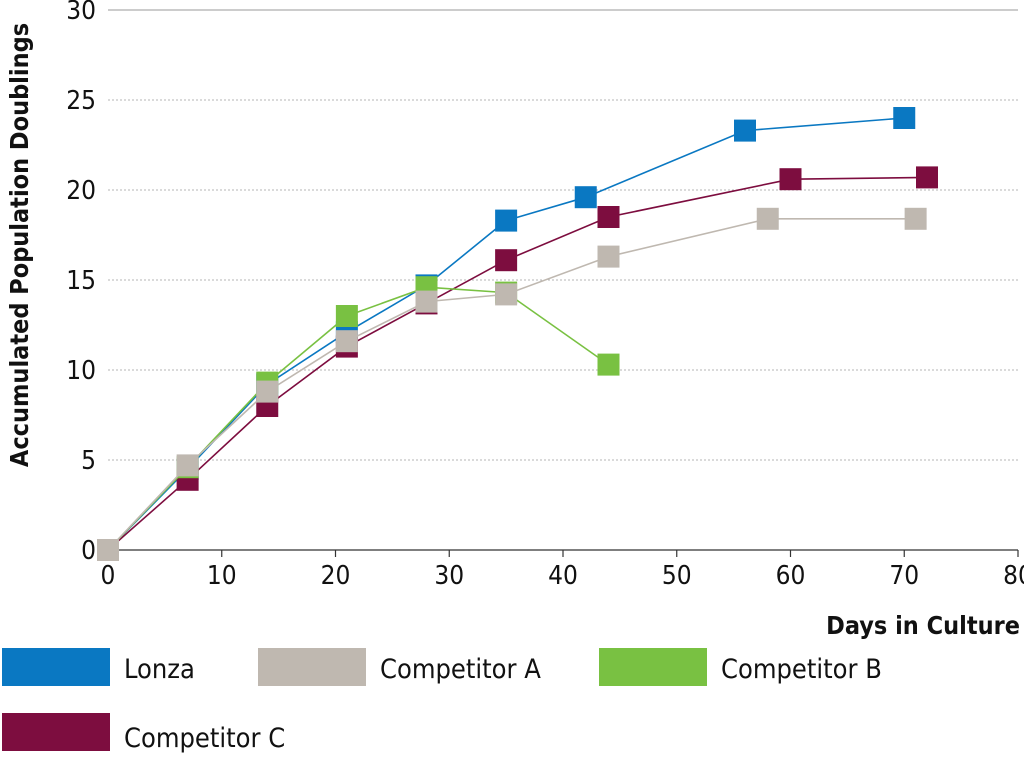  I want to click on legend-label-competitor-a: Competitor A, so click(460, 669).